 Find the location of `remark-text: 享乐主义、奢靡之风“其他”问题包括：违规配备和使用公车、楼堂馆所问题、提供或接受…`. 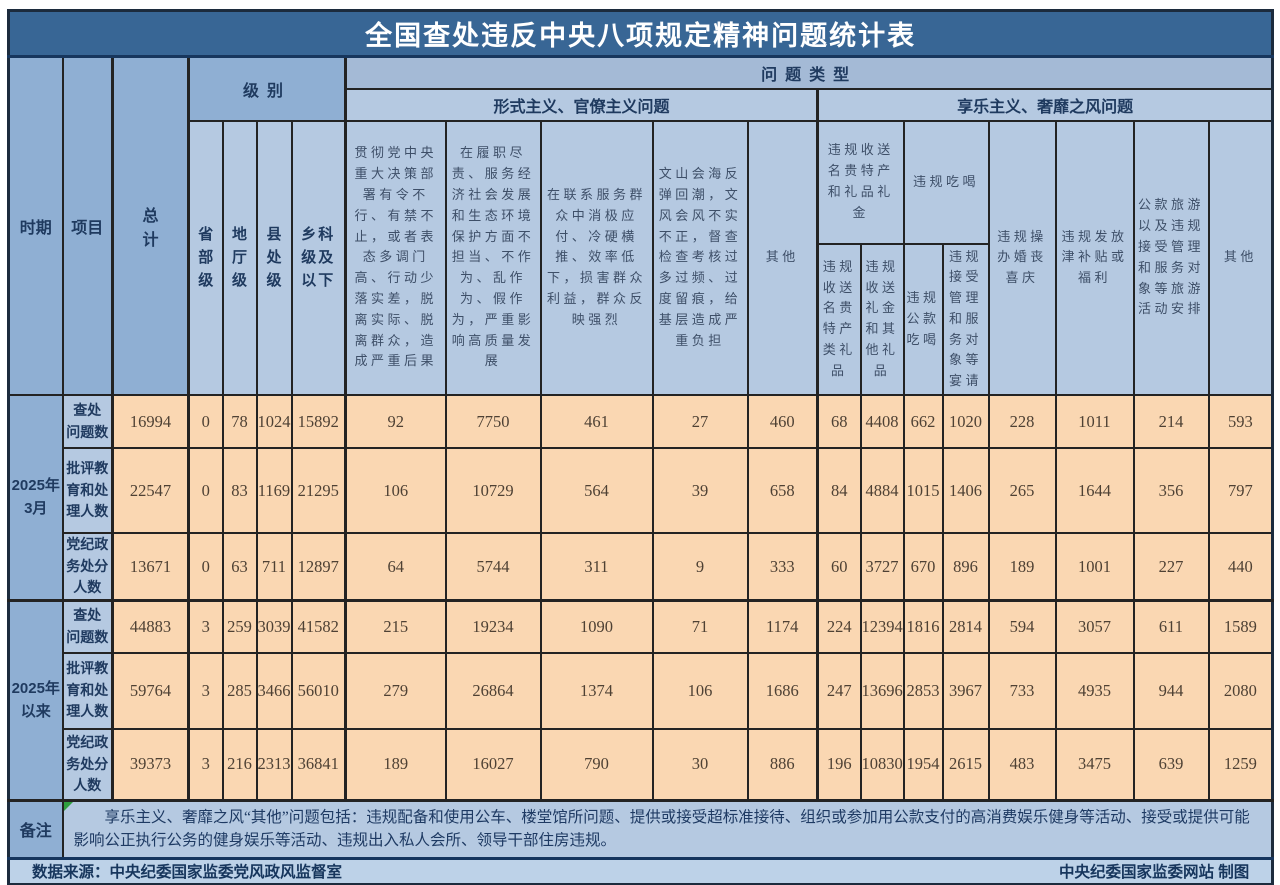

remark-text: 享乐主义、奢靡之风“其他”问题包括：违规配备和使用公车、楼堂馆所问题、提供或接受… is located at coordinates (667, 829).